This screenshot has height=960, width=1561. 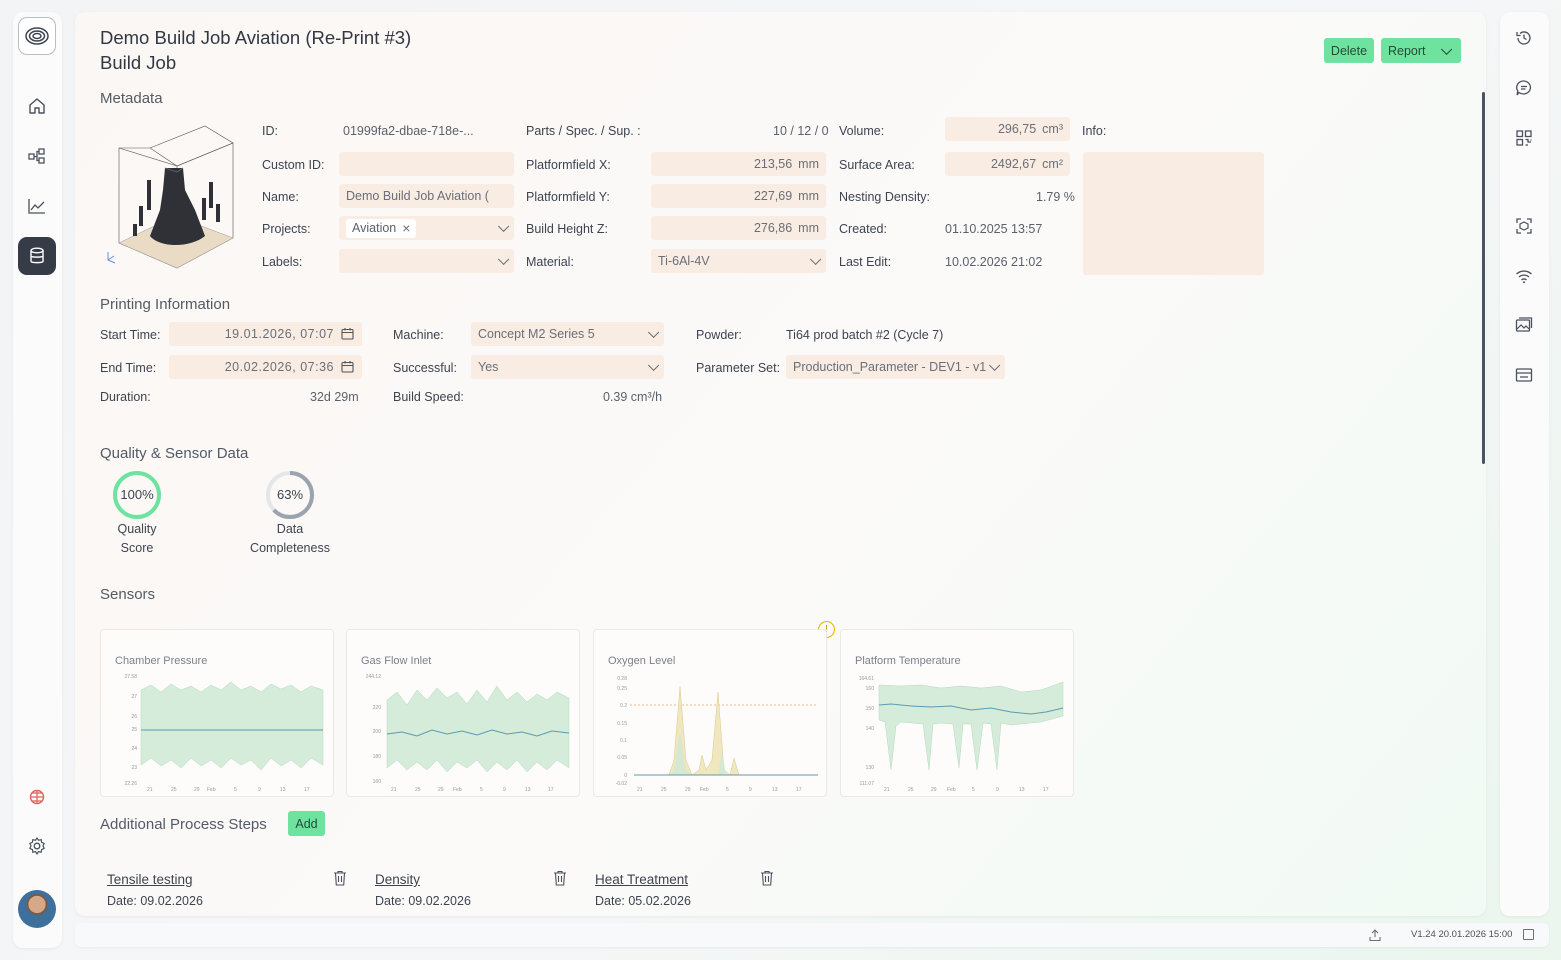 I want to click on parameter-set-select: Production_Parameter - DEV1 - v1, so click(x=895, y=367).